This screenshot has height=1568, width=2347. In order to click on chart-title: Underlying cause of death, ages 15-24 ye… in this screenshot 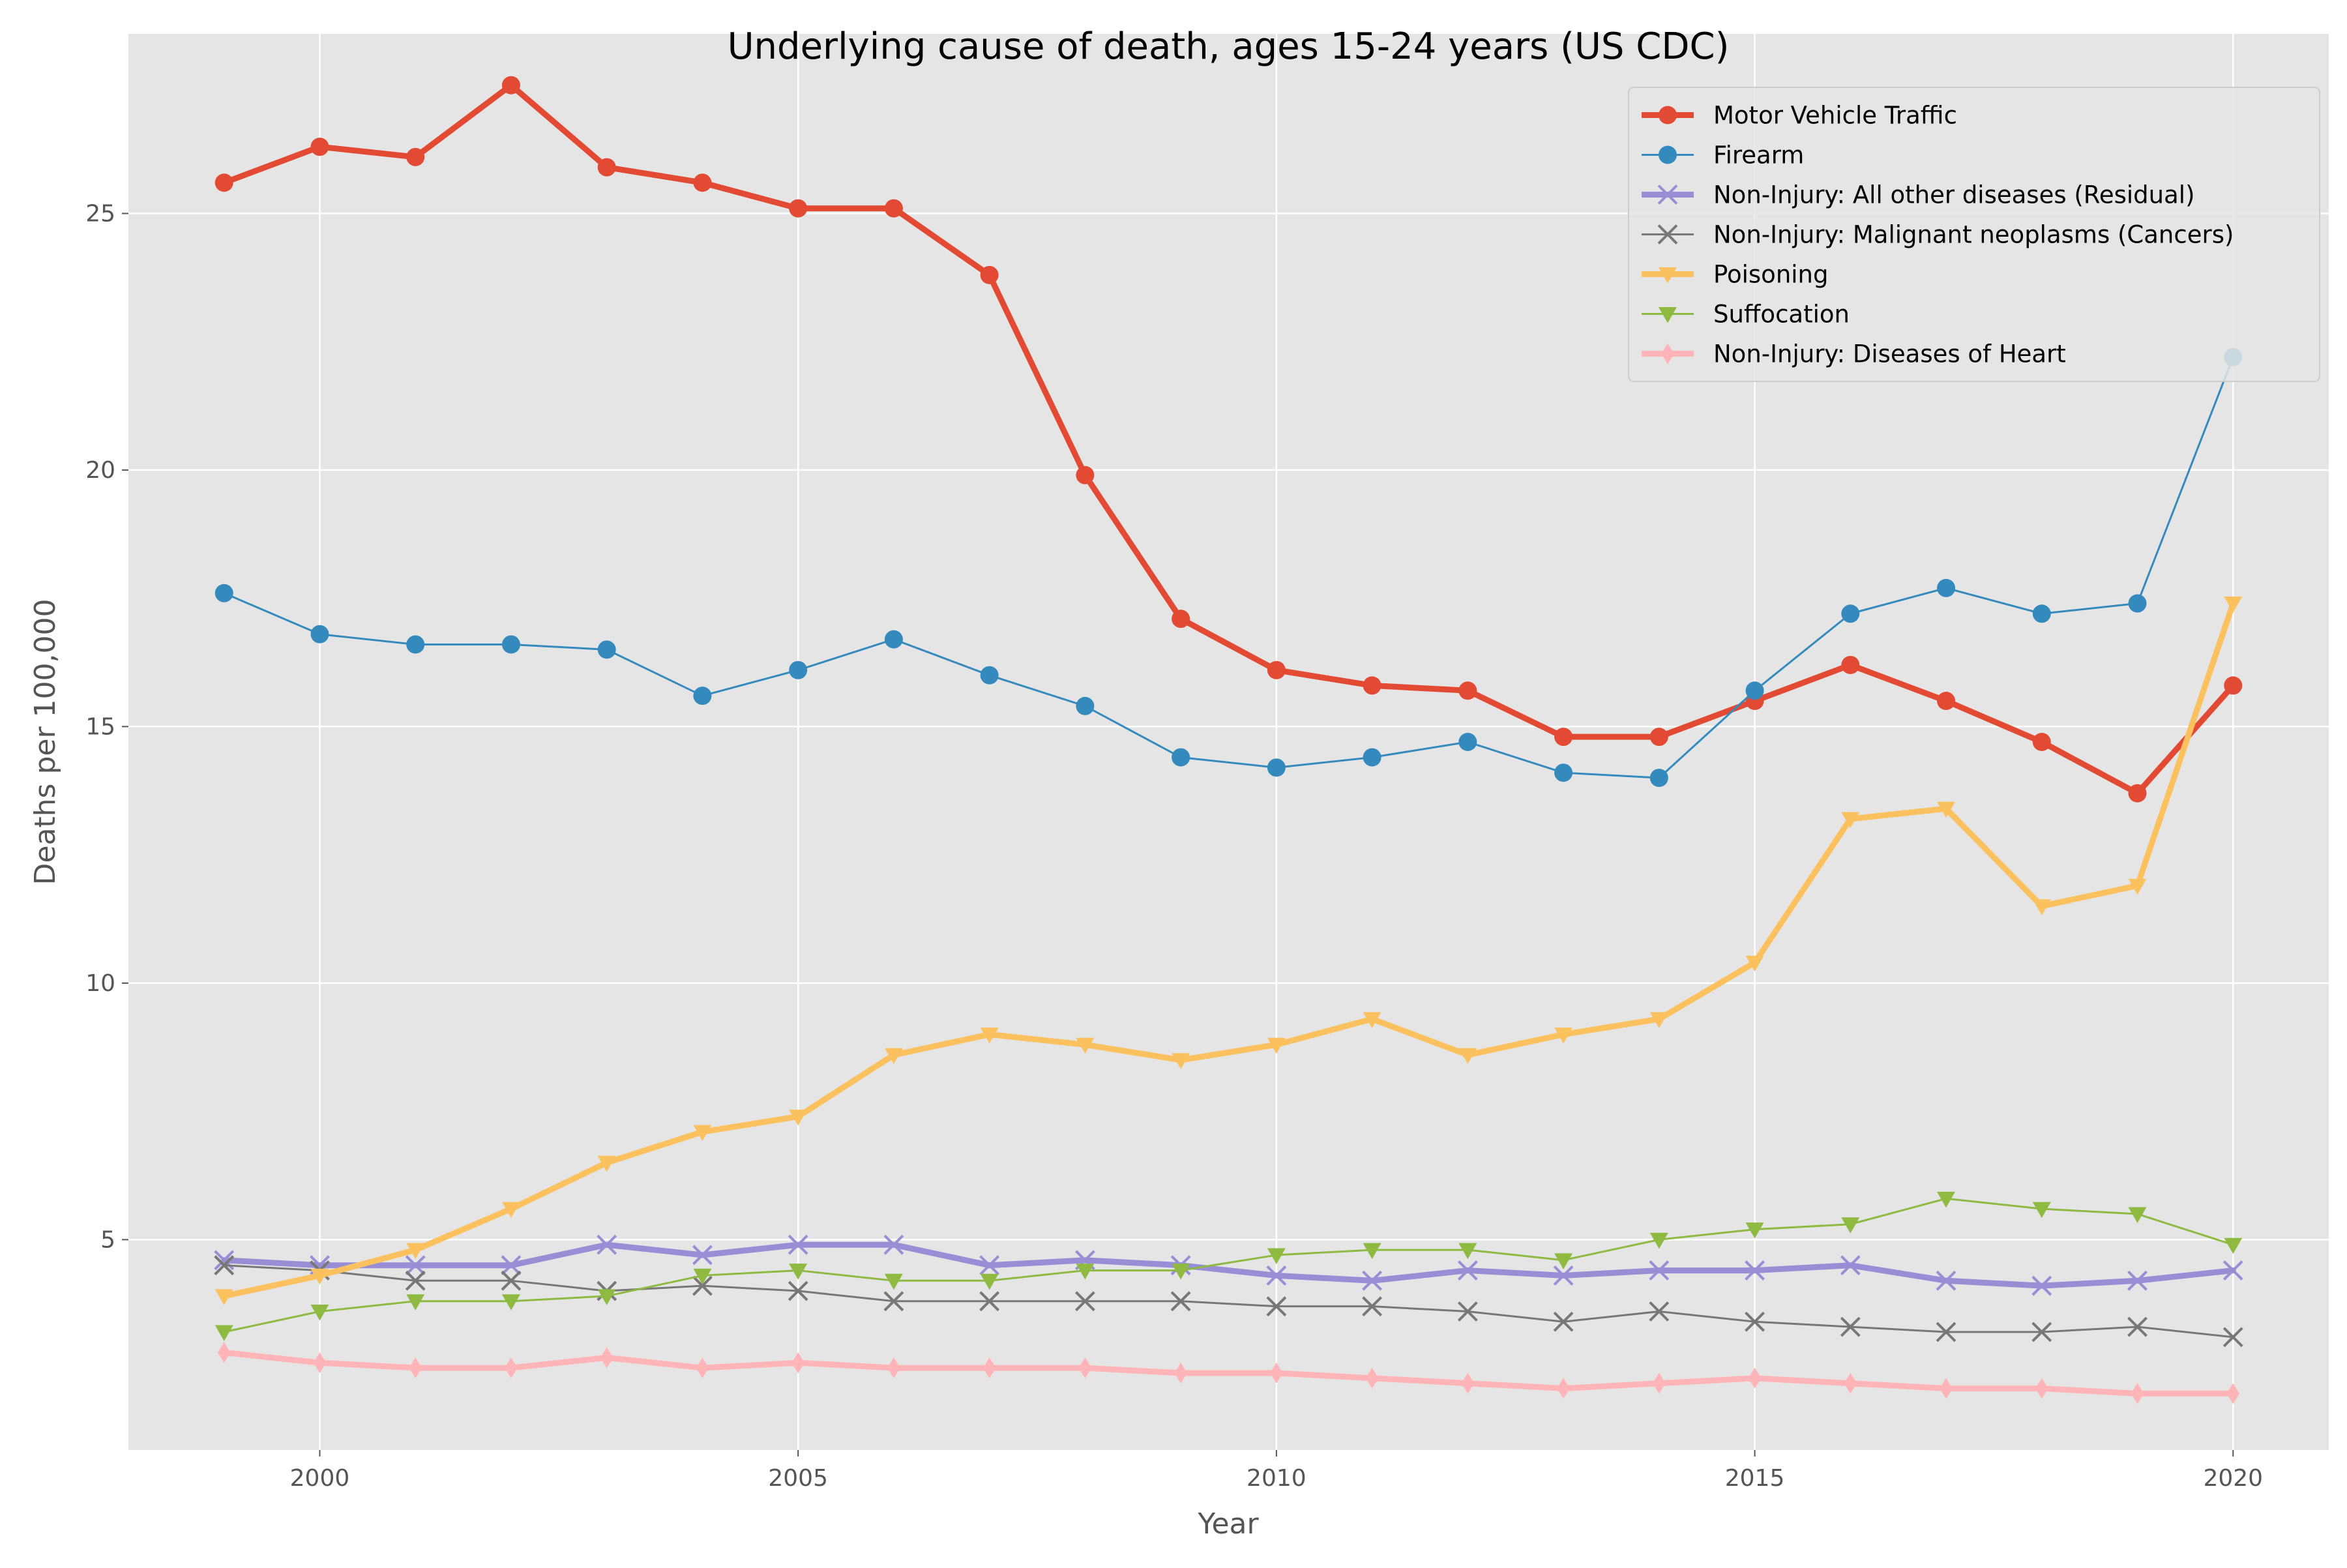, I will do `click(1229, 46)`.